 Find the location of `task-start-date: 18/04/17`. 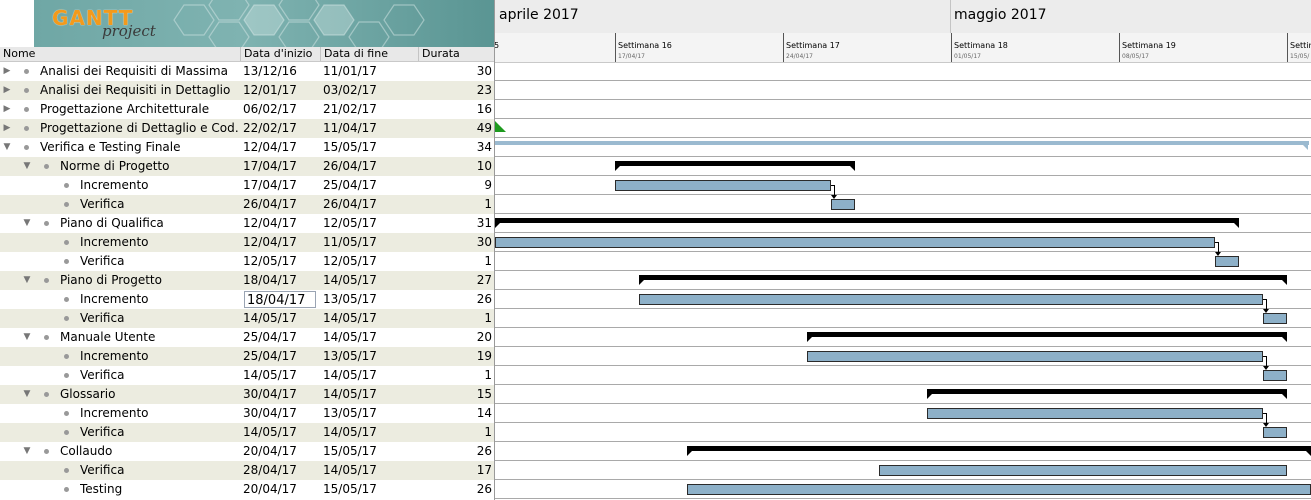

task-start-date: 18/04/17 is located at coordinates (270, 280).